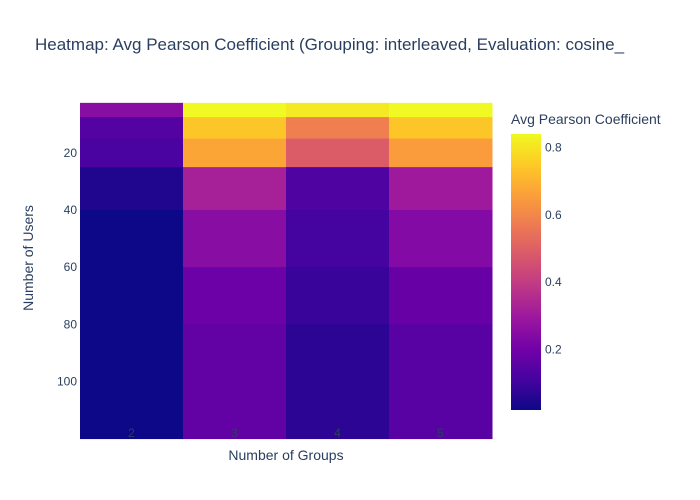  I want to click on y-tick-label: 20, so click(71, 153).